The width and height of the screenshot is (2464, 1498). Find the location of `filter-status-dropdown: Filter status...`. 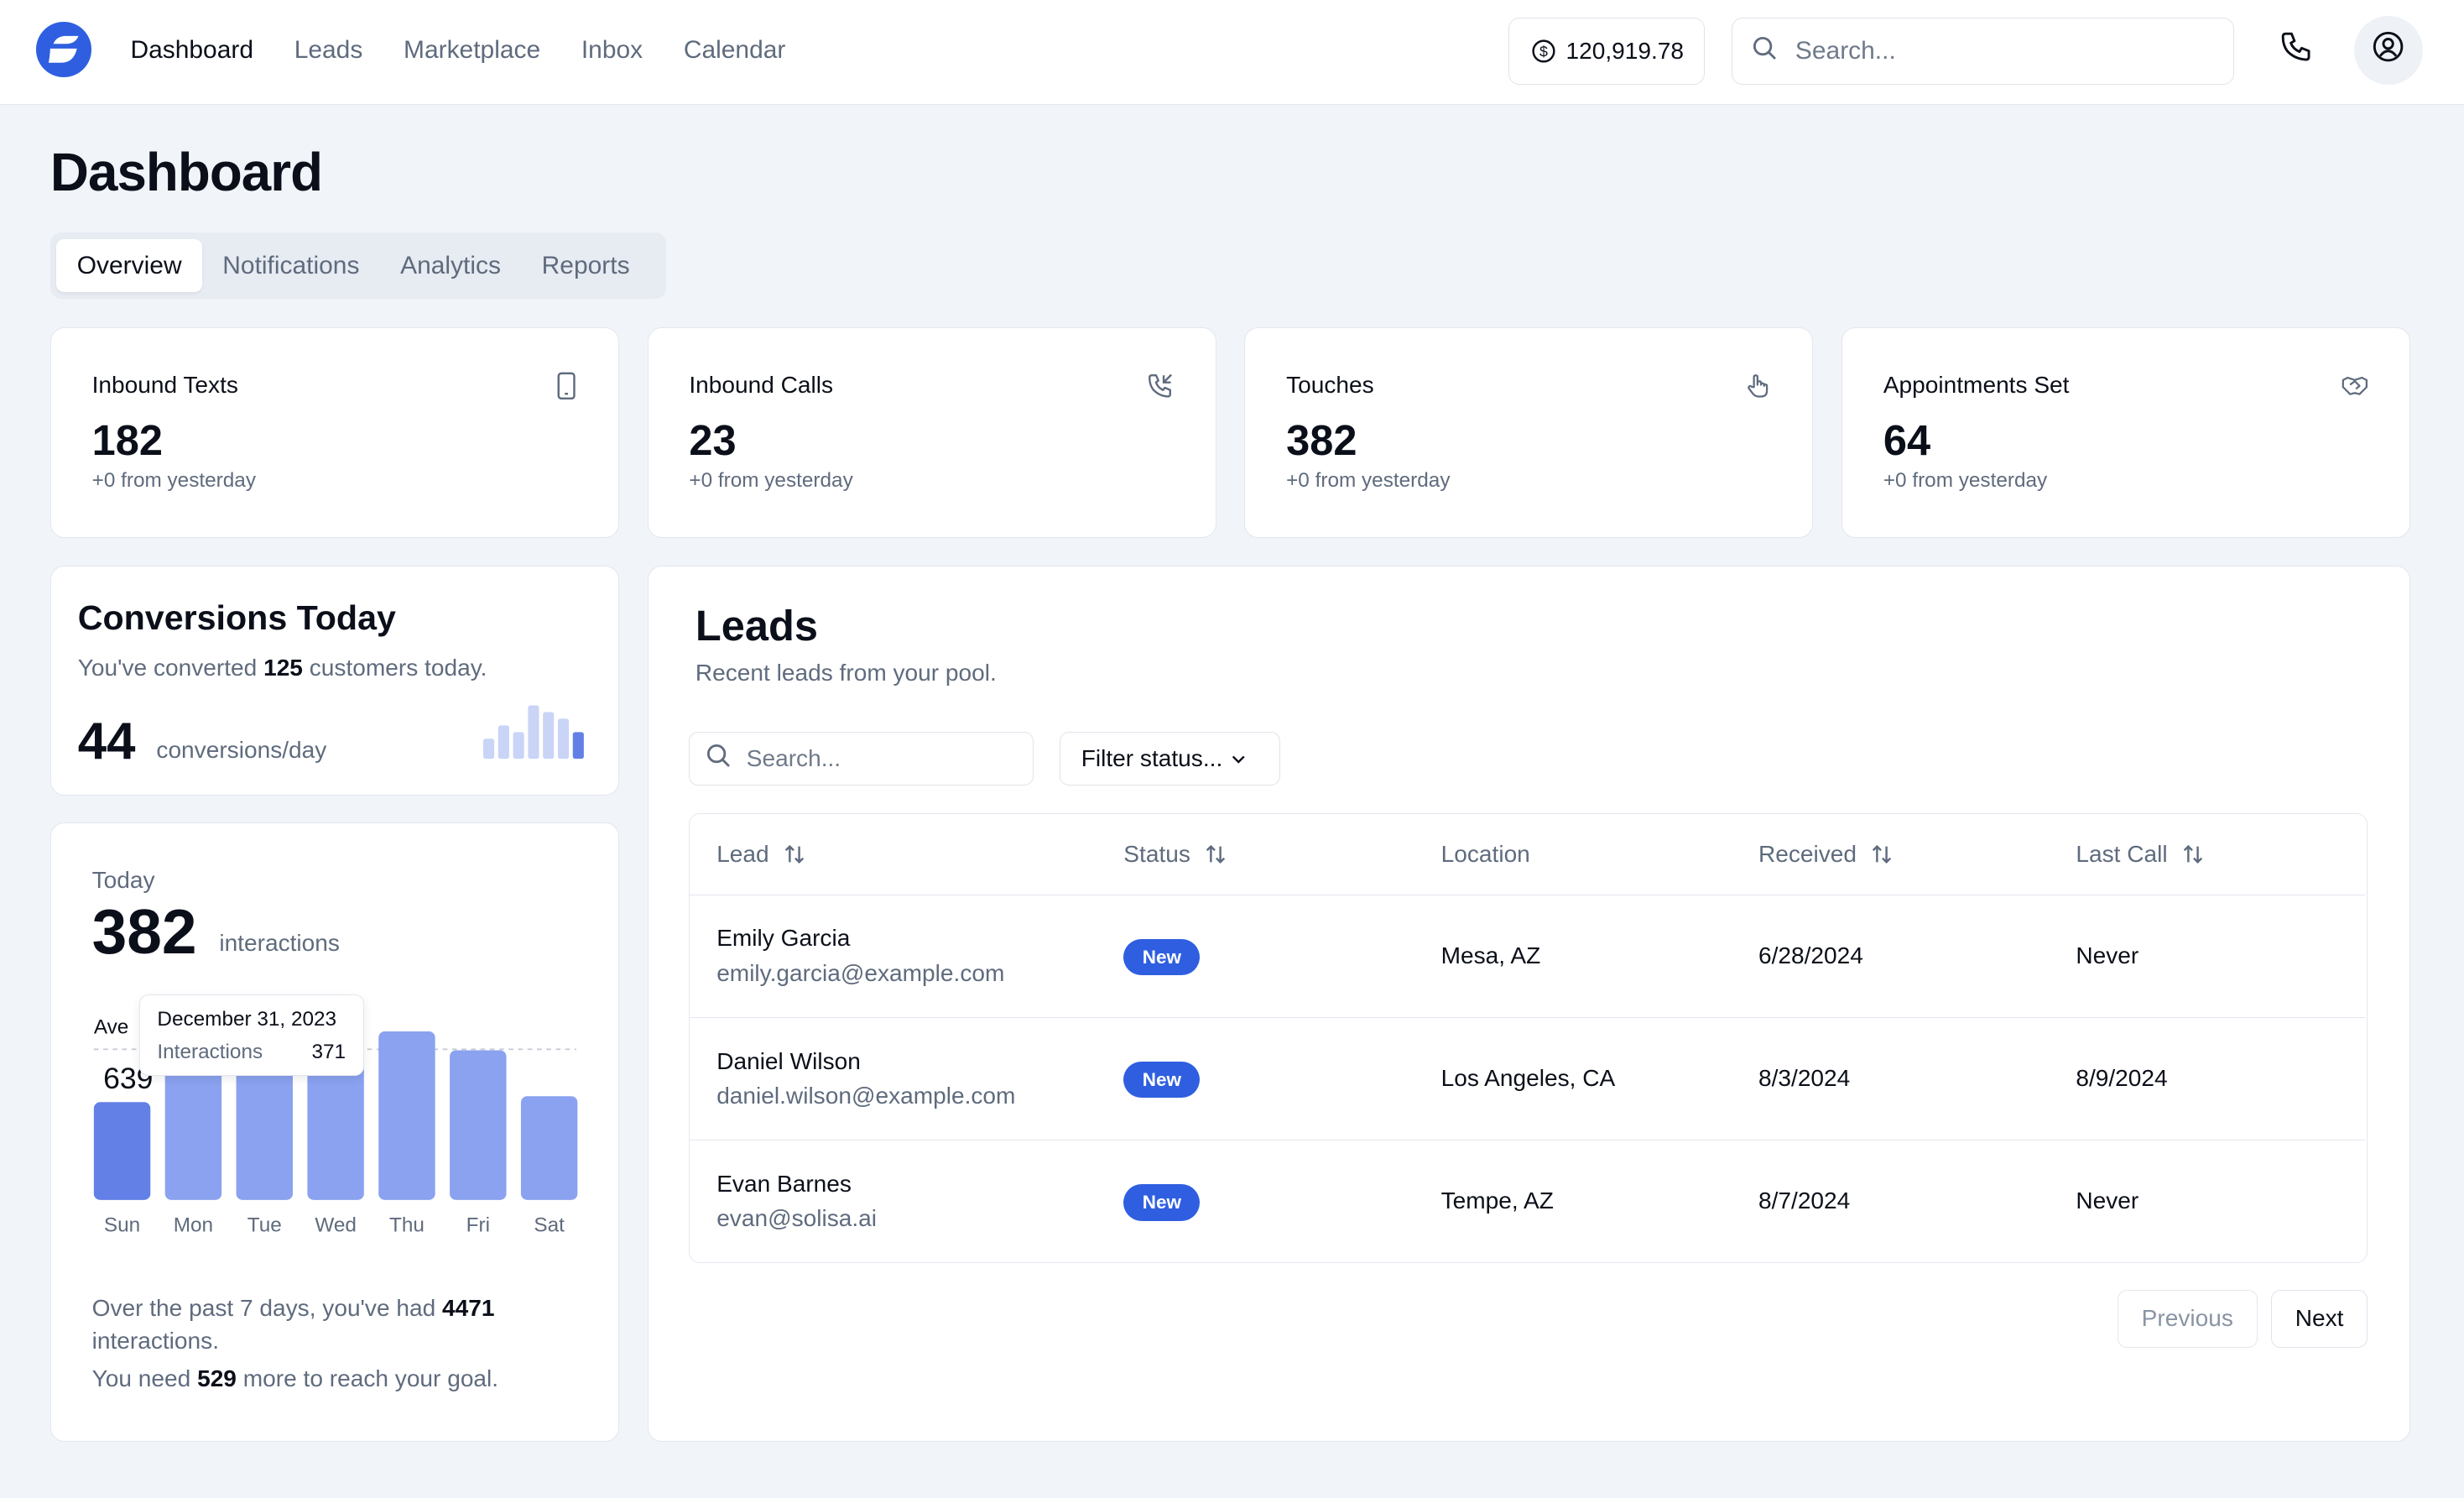

filter-status-dropdown: Filter status... is located at coordinates (1170, 759).